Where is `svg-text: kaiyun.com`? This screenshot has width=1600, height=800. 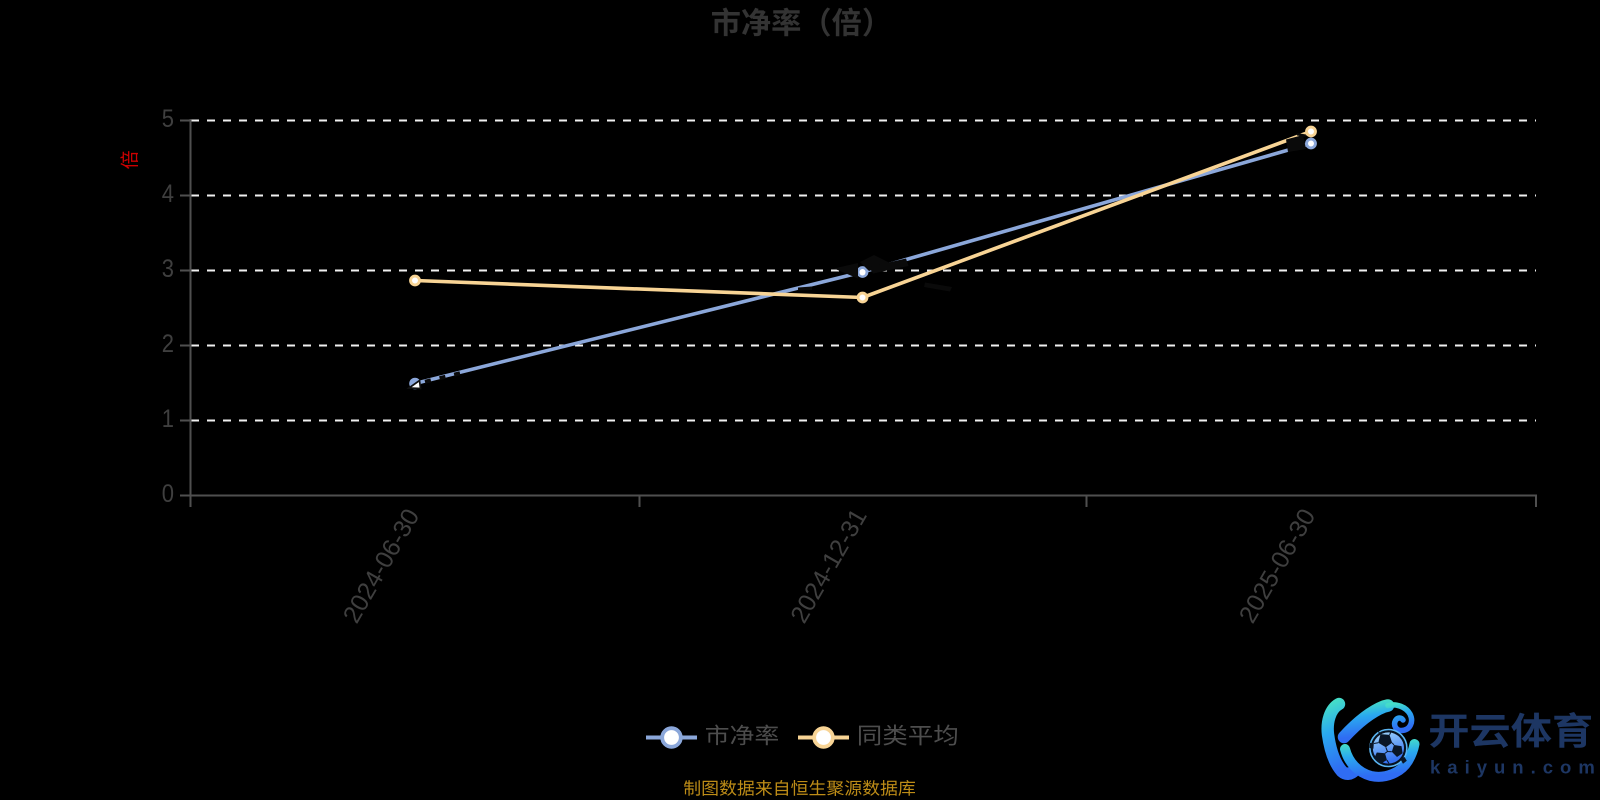
svg-text: kaiyun.com is located at coordinates (1515, 767).